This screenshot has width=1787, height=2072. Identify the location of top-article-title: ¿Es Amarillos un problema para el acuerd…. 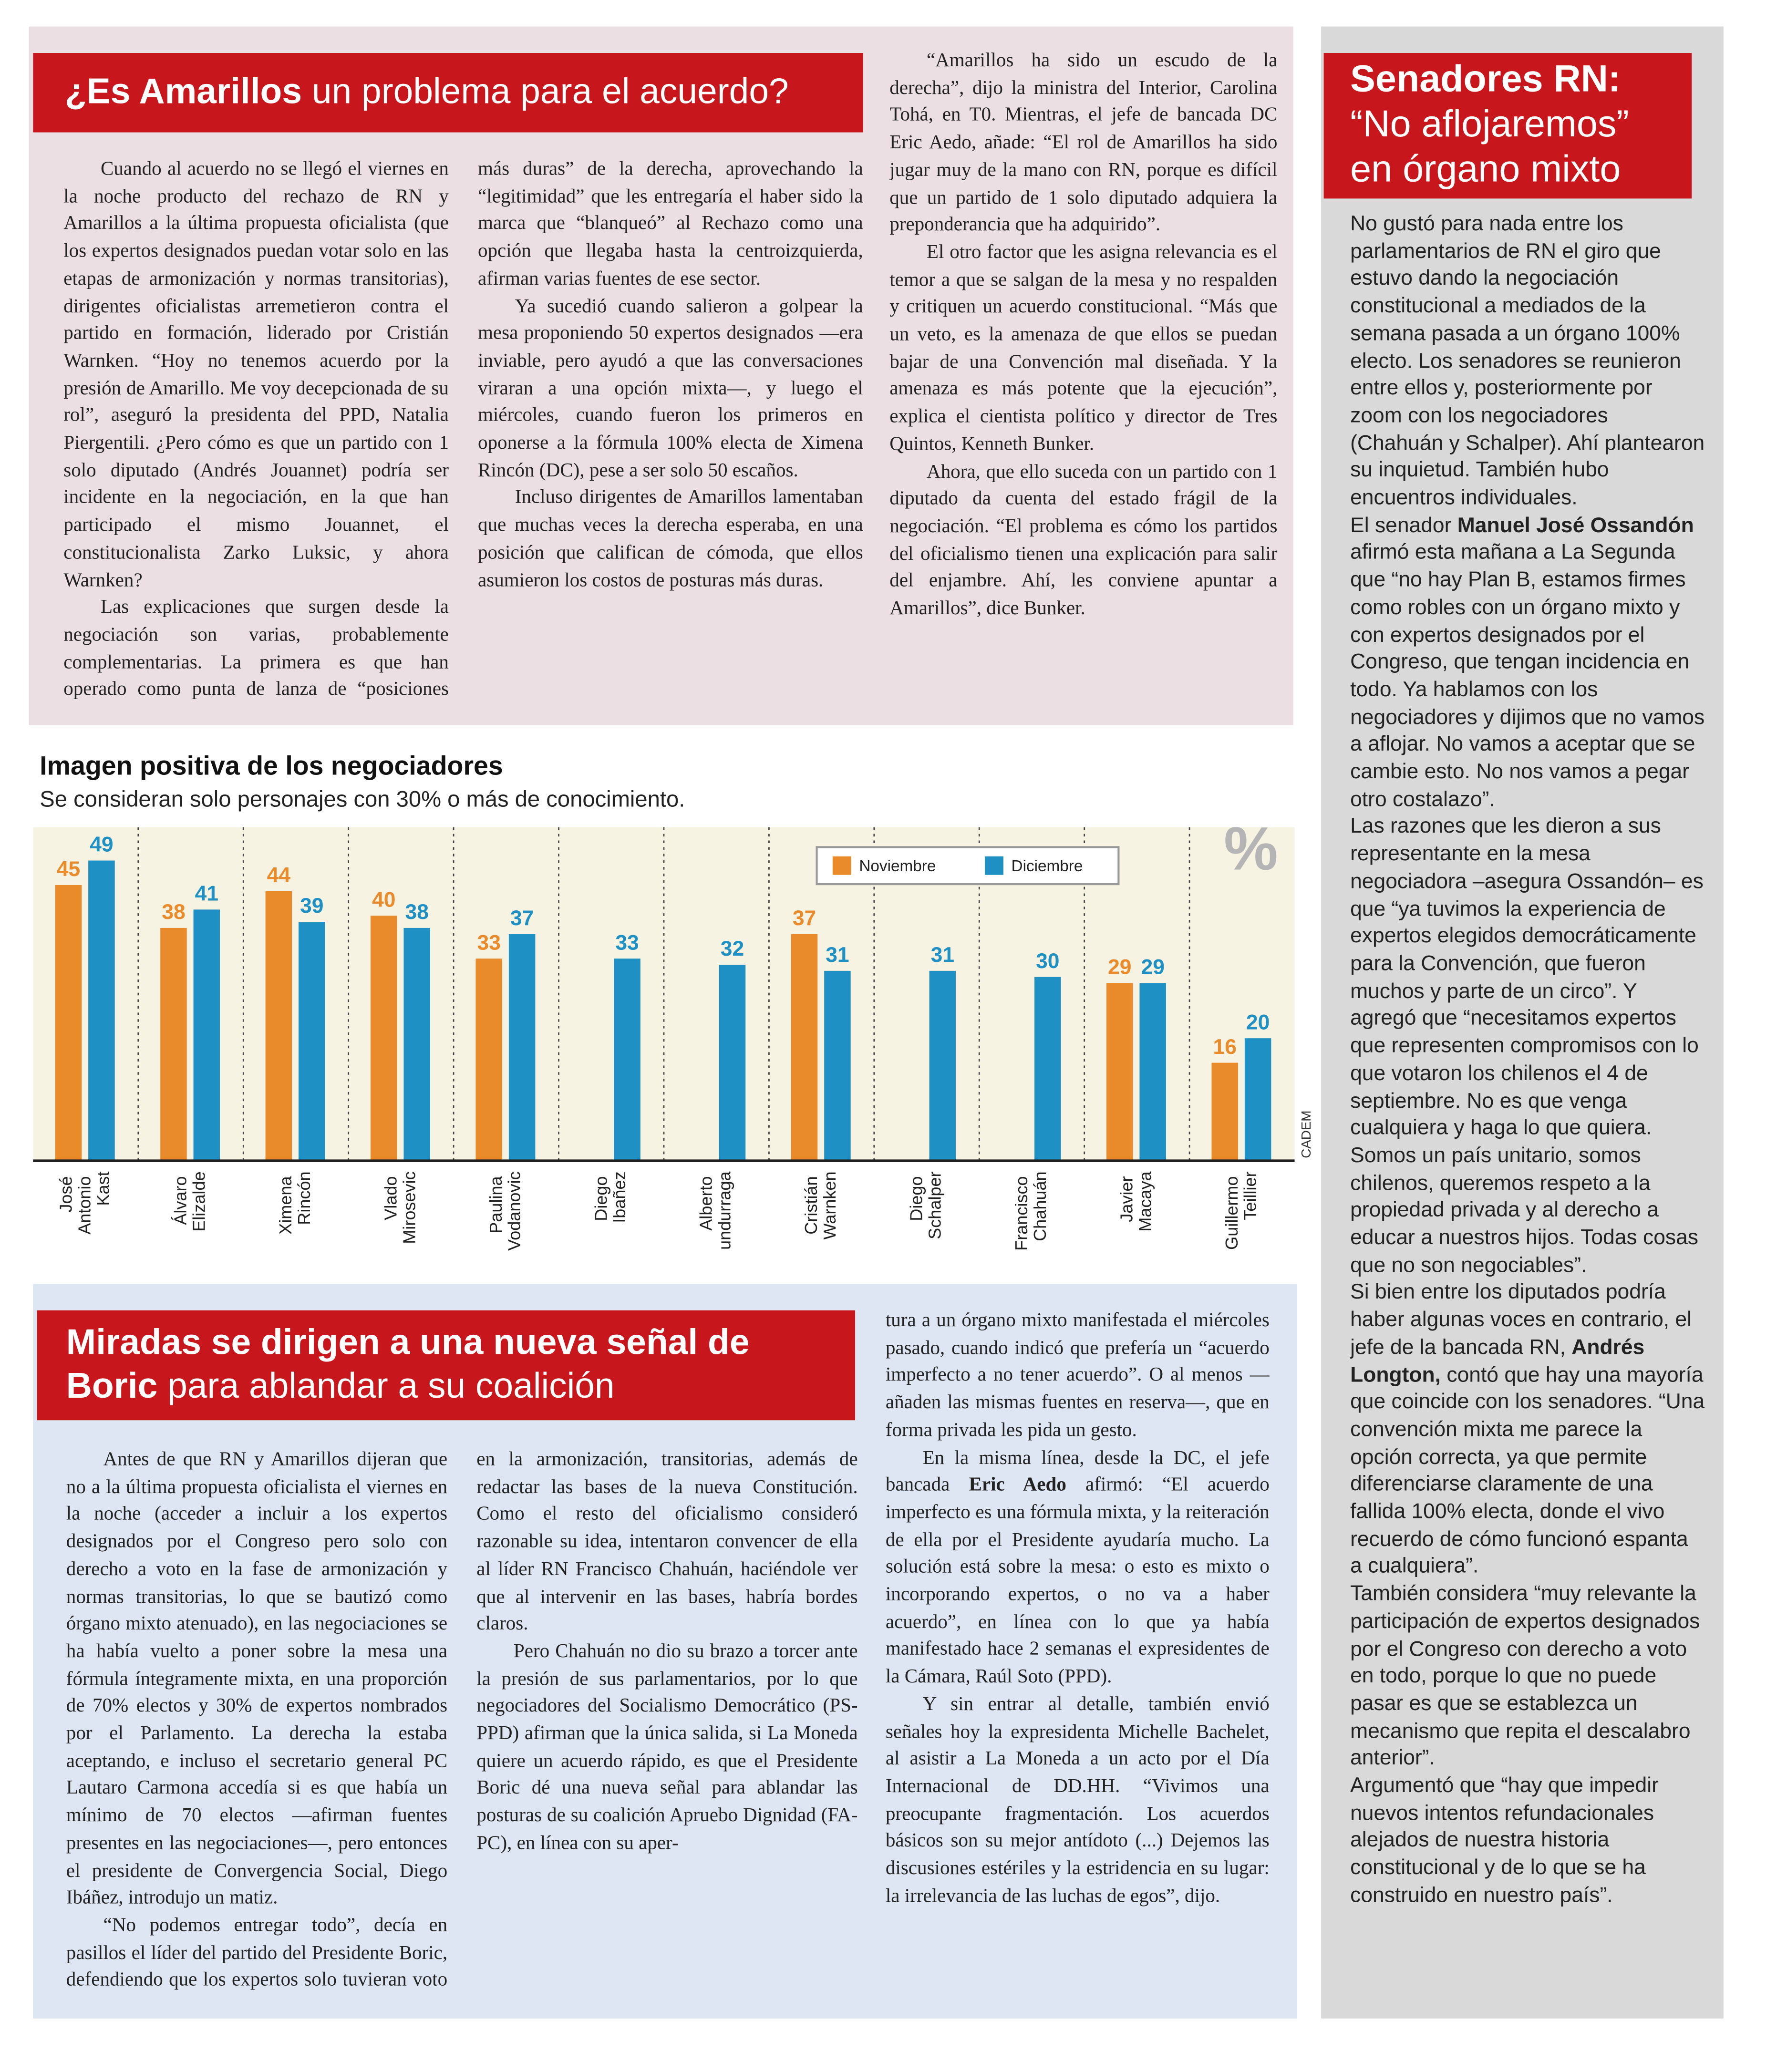
(448, 93).